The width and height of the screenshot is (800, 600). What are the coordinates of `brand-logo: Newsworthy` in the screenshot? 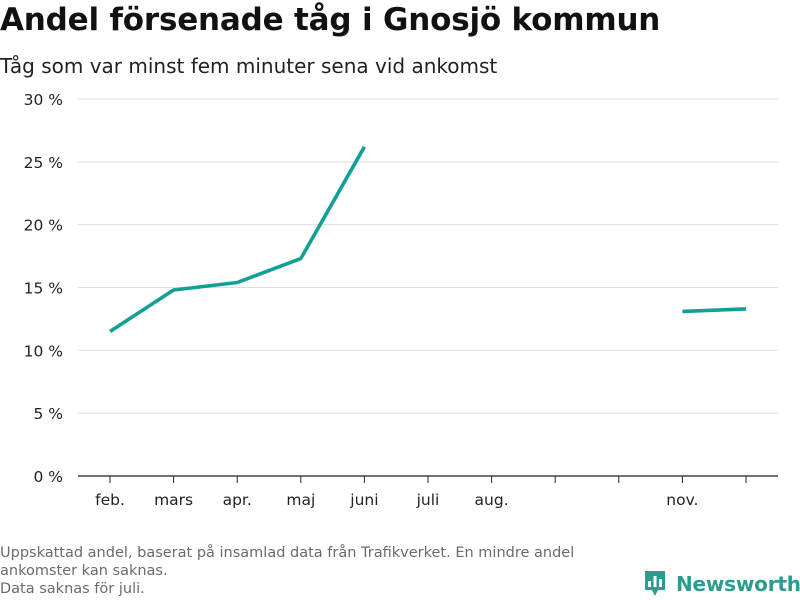 It's located at (721, 584).